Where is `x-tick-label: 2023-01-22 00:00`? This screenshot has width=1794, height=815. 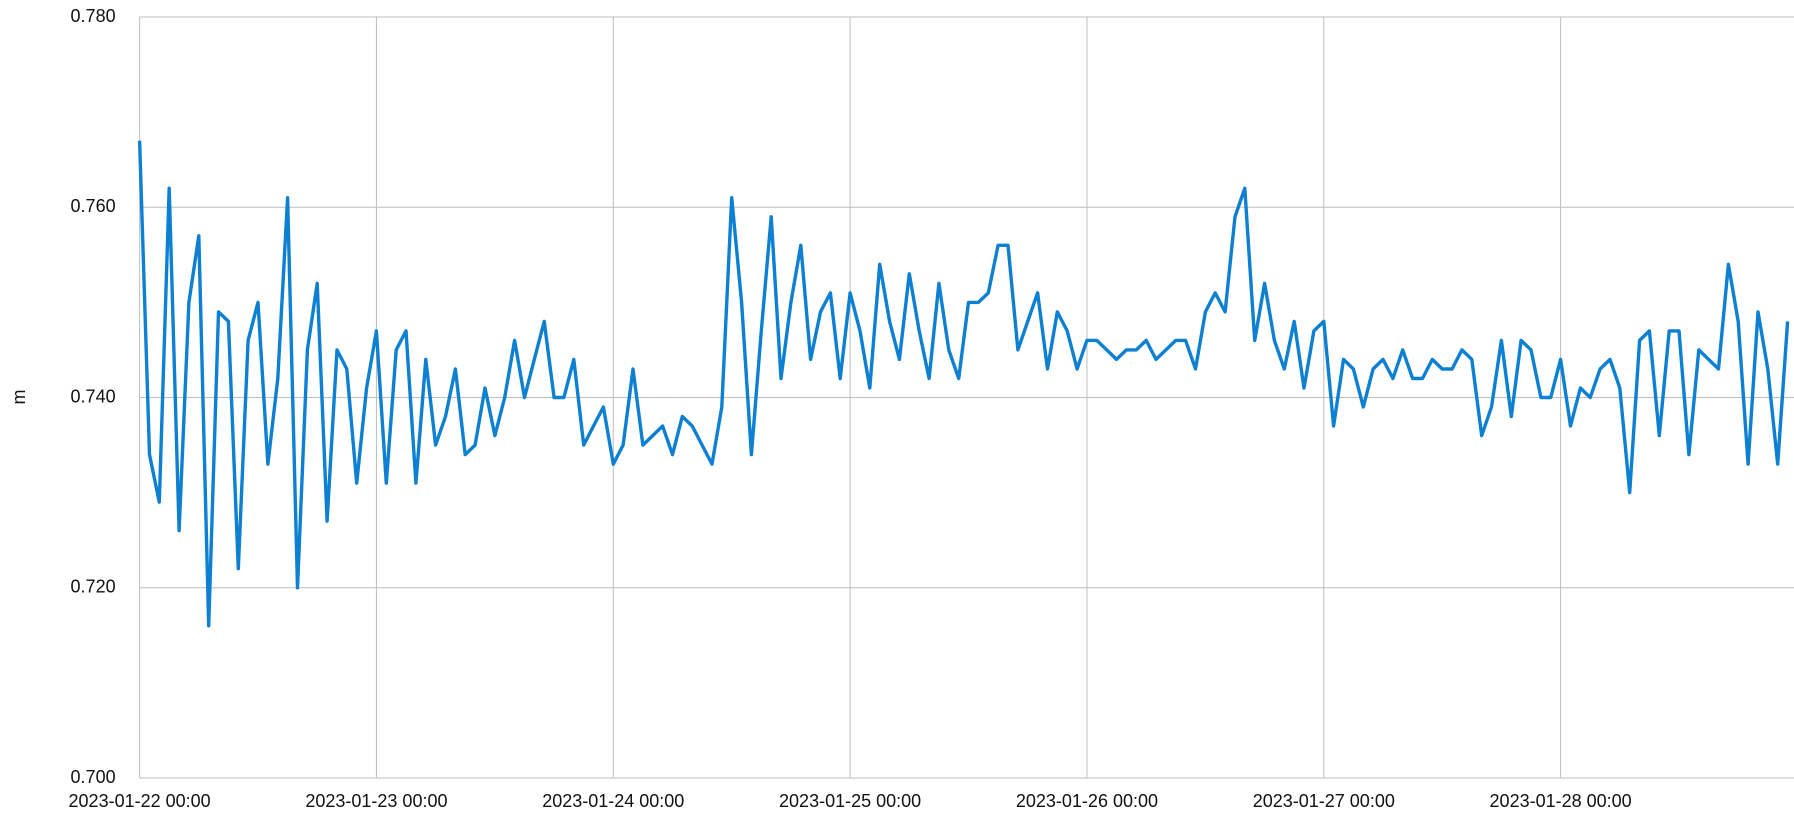
x-tick-label: 2023-01-22 00:00 is located at coordinates (140, 801).